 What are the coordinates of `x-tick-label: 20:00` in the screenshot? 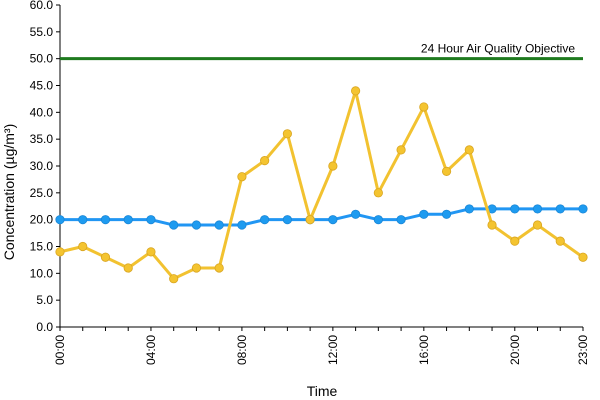 It's located at (515, 350).